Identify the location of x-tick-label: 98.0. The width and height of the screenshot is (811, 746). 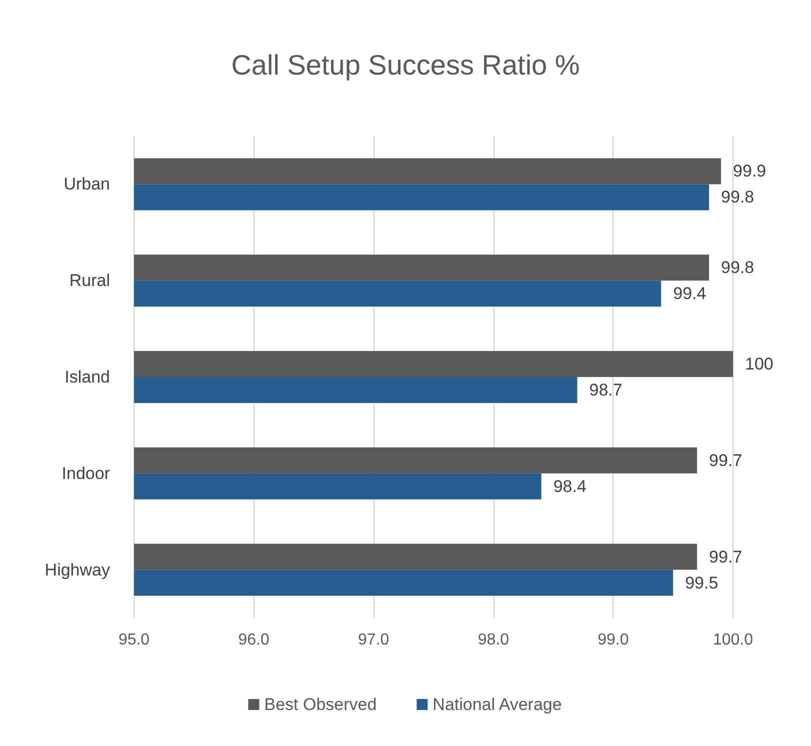
(494, 640).